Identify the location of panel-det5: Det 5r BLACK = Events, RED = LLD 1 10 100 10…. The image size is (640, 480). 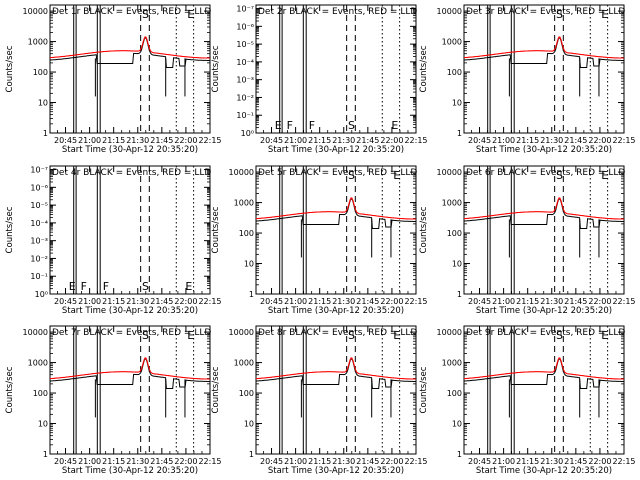
(319, 240).